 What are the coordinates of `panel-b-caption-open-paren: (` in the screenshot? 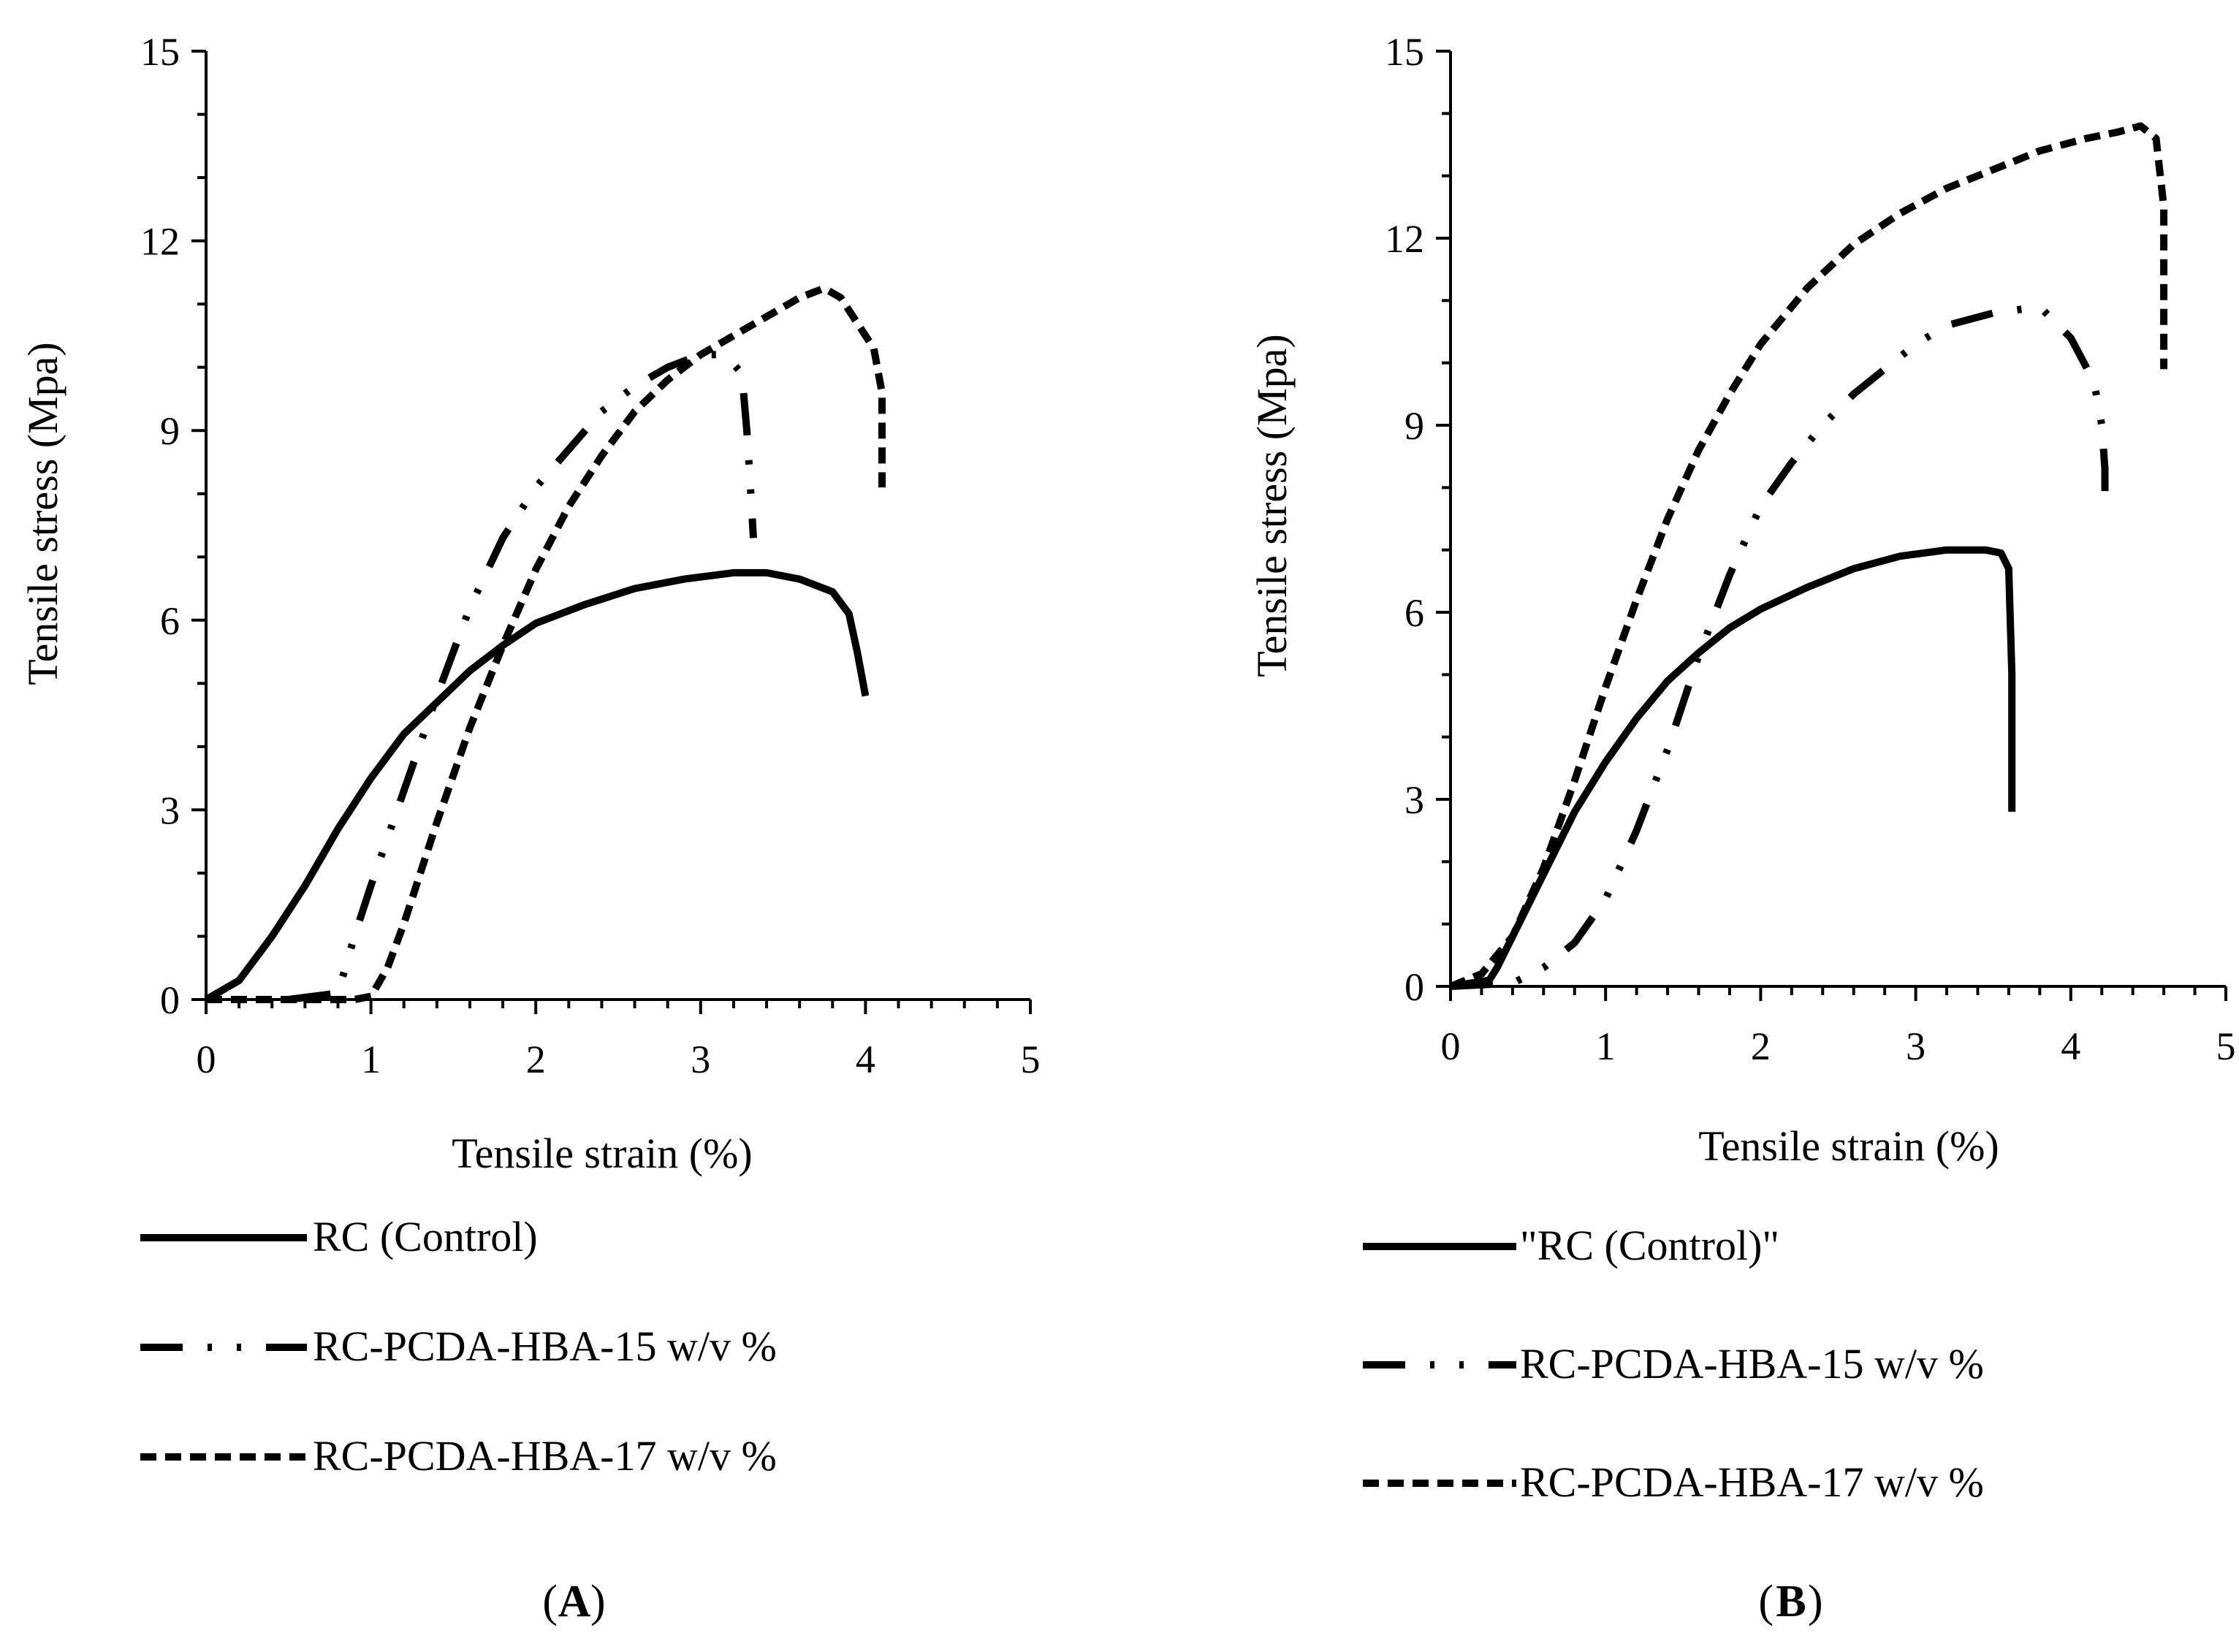 It's located at (1766, 1601).